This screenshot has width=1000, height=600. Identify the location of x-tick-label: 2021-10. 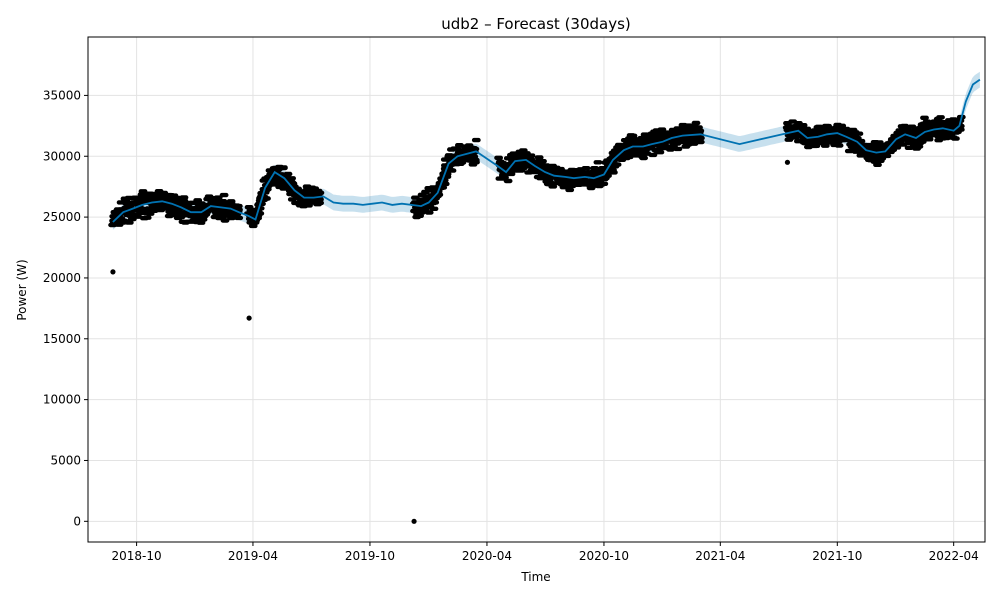
(837, 556).